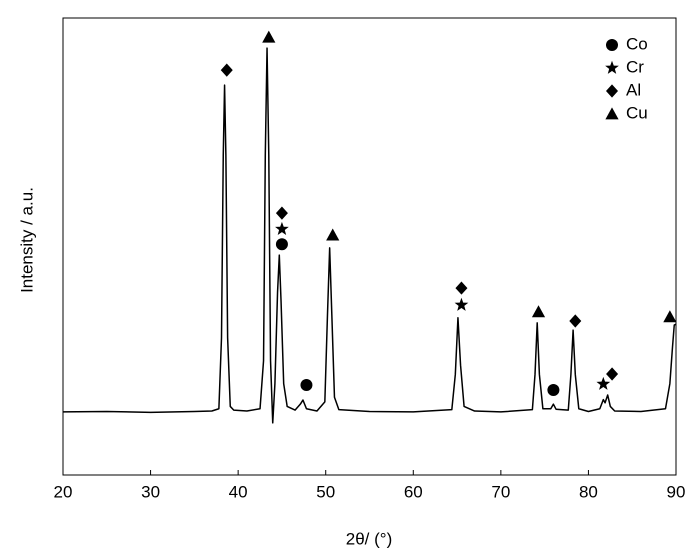 Image resolution: width=700 pixels, height=560 pixels. I want to click on x-tick-label: 90, so click(676, 491).